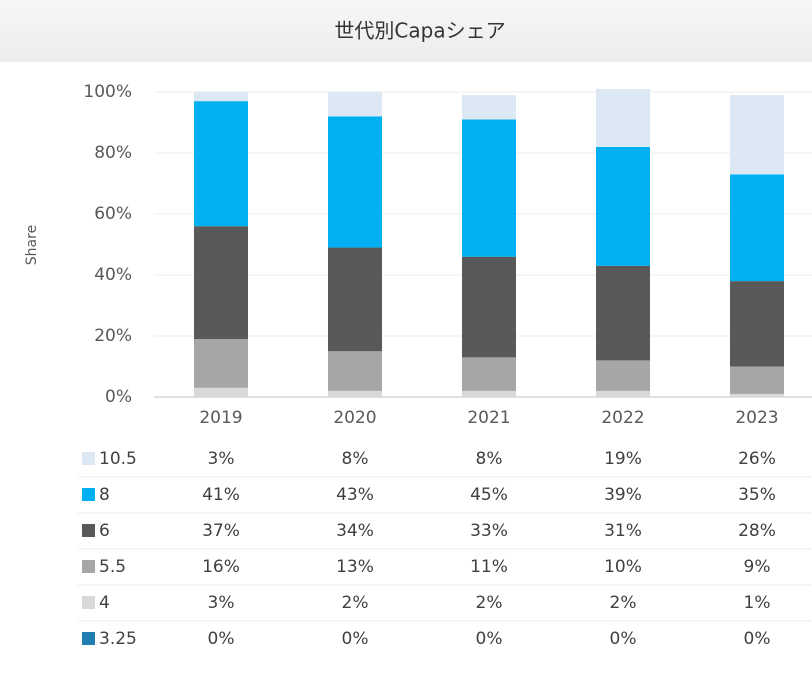 This screenshot has width=812, height=677. What do you see at coordinates (118, 459) in the screenshot?
I see `legend-label: 10.5` at bounding box center [118, 459].